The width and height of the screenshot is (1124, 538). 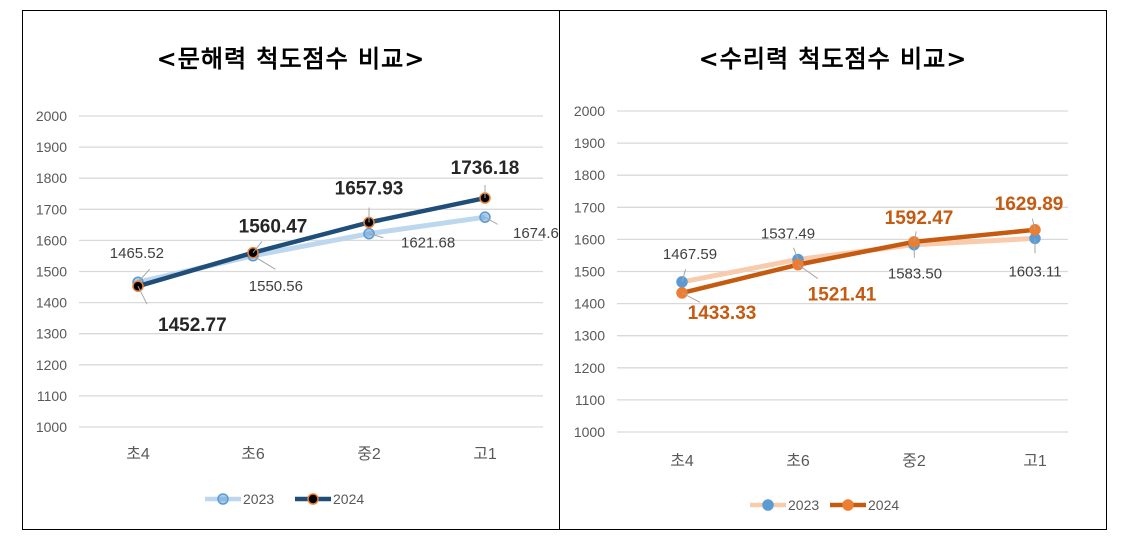 I want to click on data-label: 1736.18, so click(x=485, y=168).